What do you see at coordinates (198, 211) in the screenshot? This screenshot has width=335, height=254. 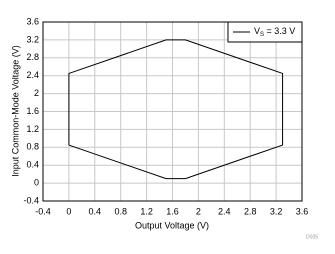 I see `x-tick-label: 2` at bounding box center [198, 211].